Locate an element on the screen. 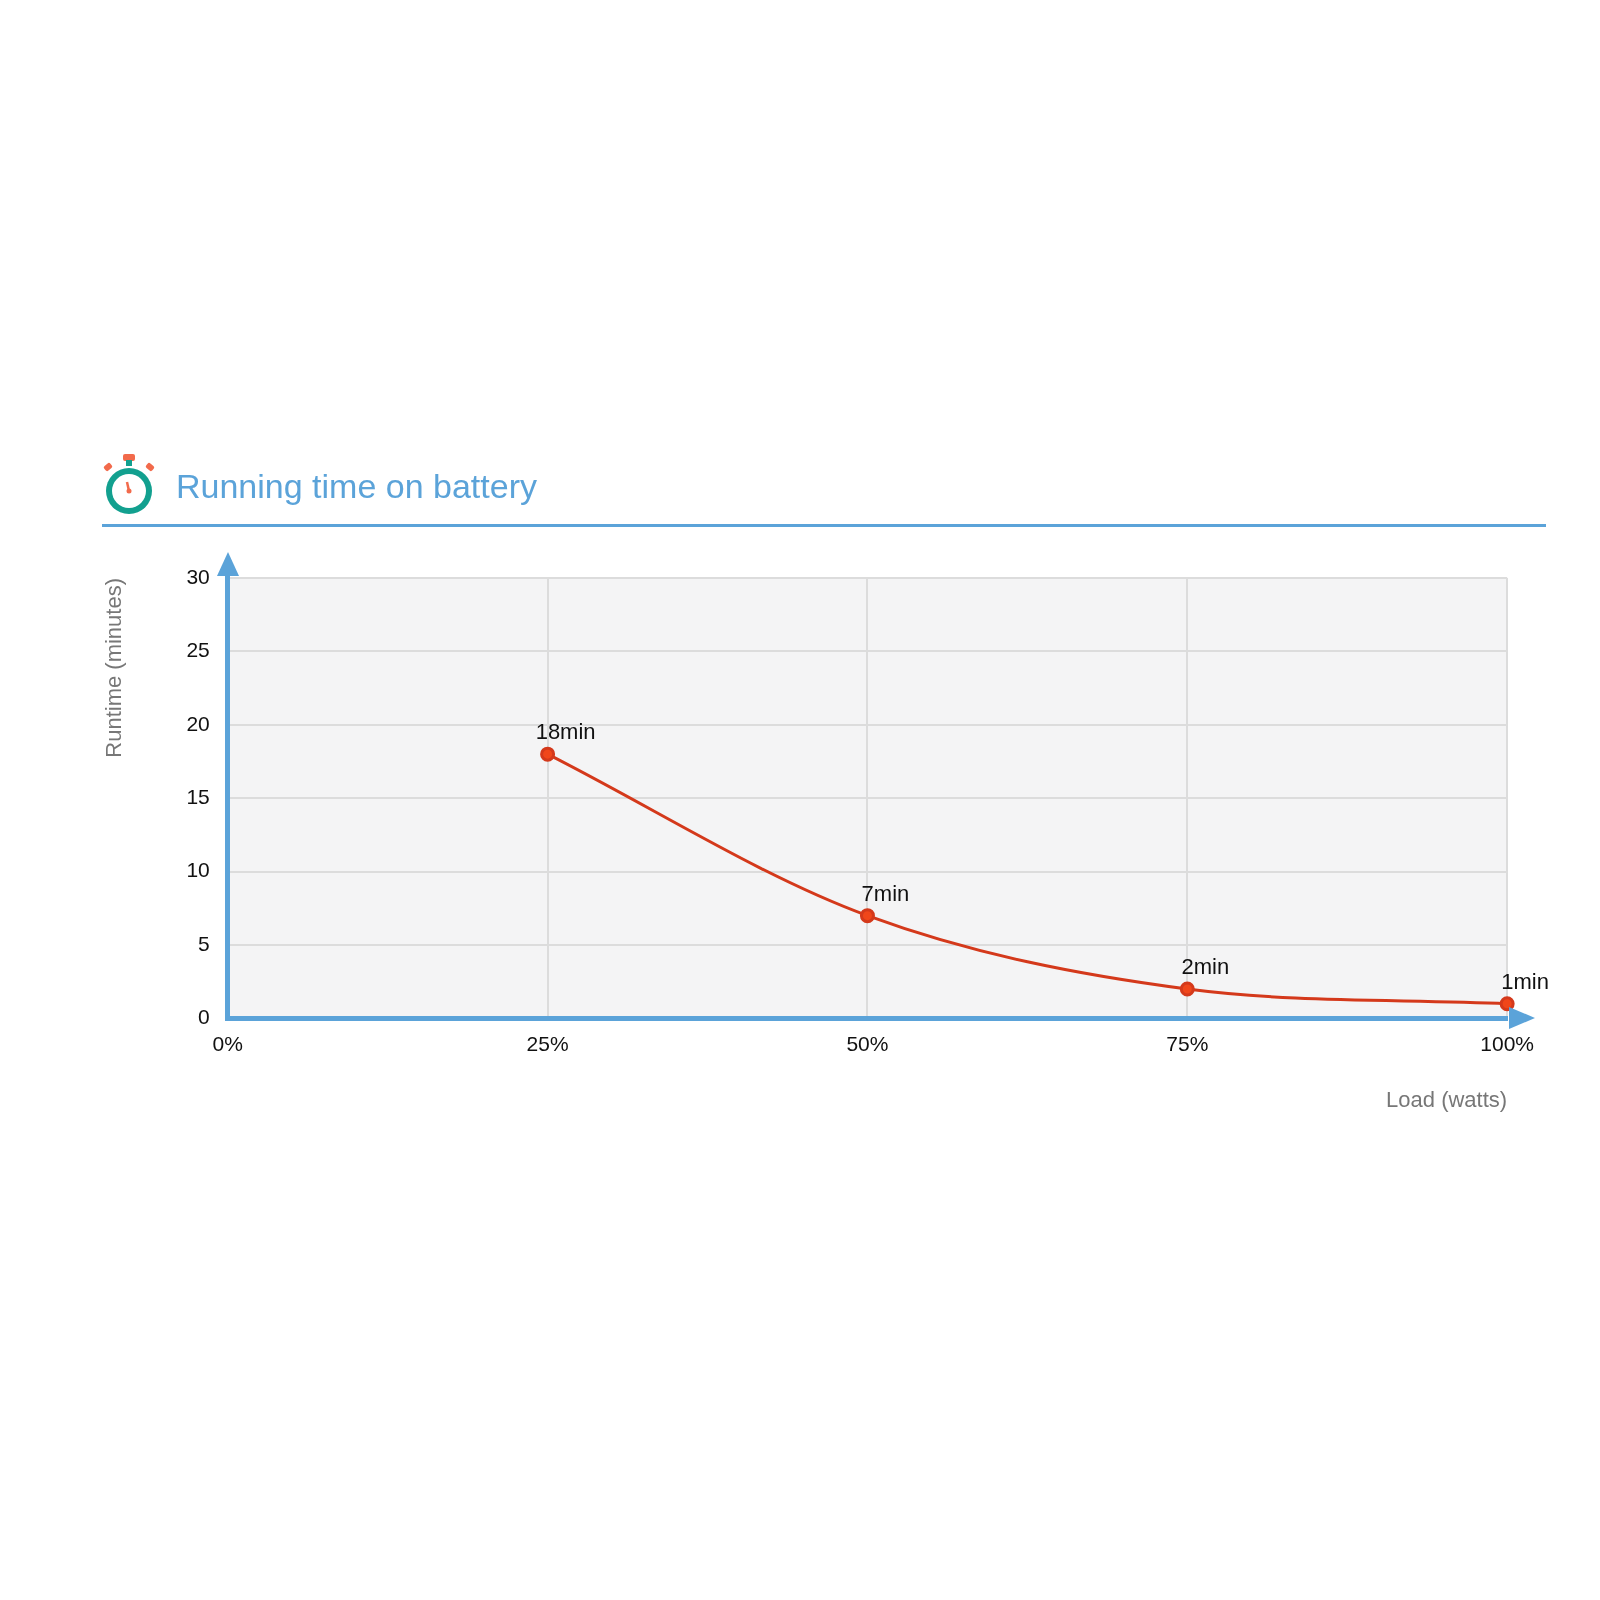 This screenshot has width=1600, height=1600. y-tick-label: 10 is located at coordinates (198, 870).